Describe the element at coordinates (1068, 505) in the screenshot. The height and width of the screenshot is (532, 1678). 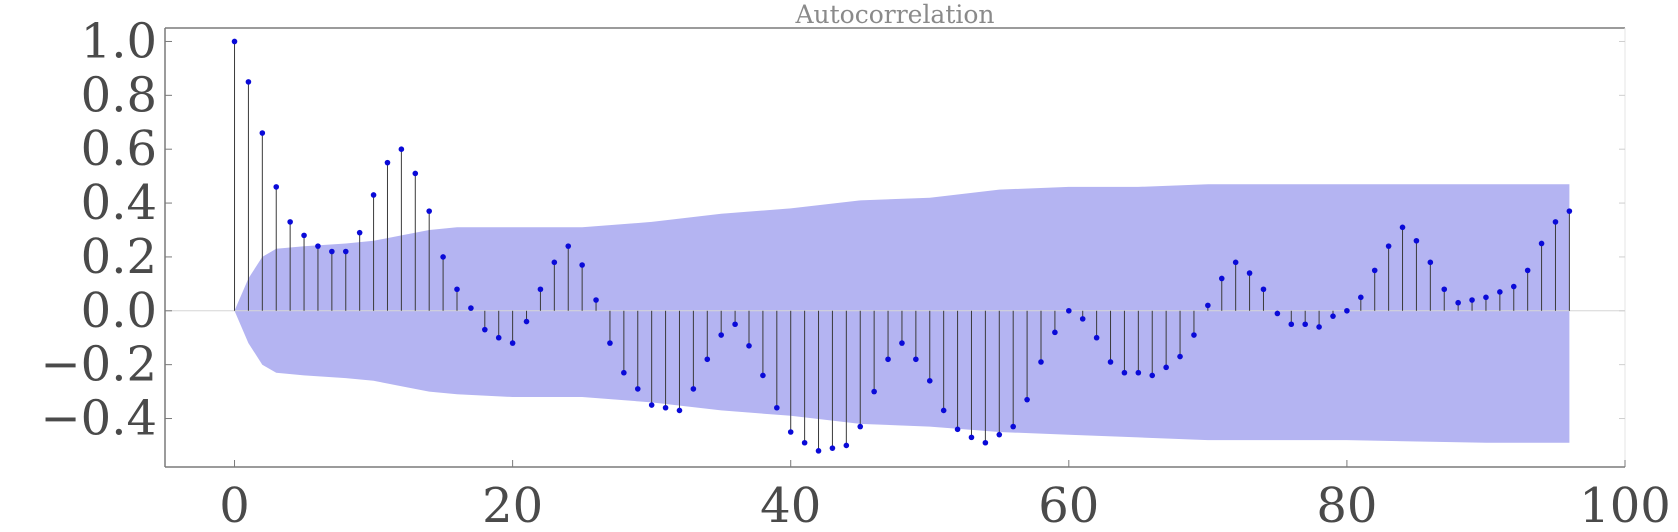
I see `x-tick-label: 60` at that location.